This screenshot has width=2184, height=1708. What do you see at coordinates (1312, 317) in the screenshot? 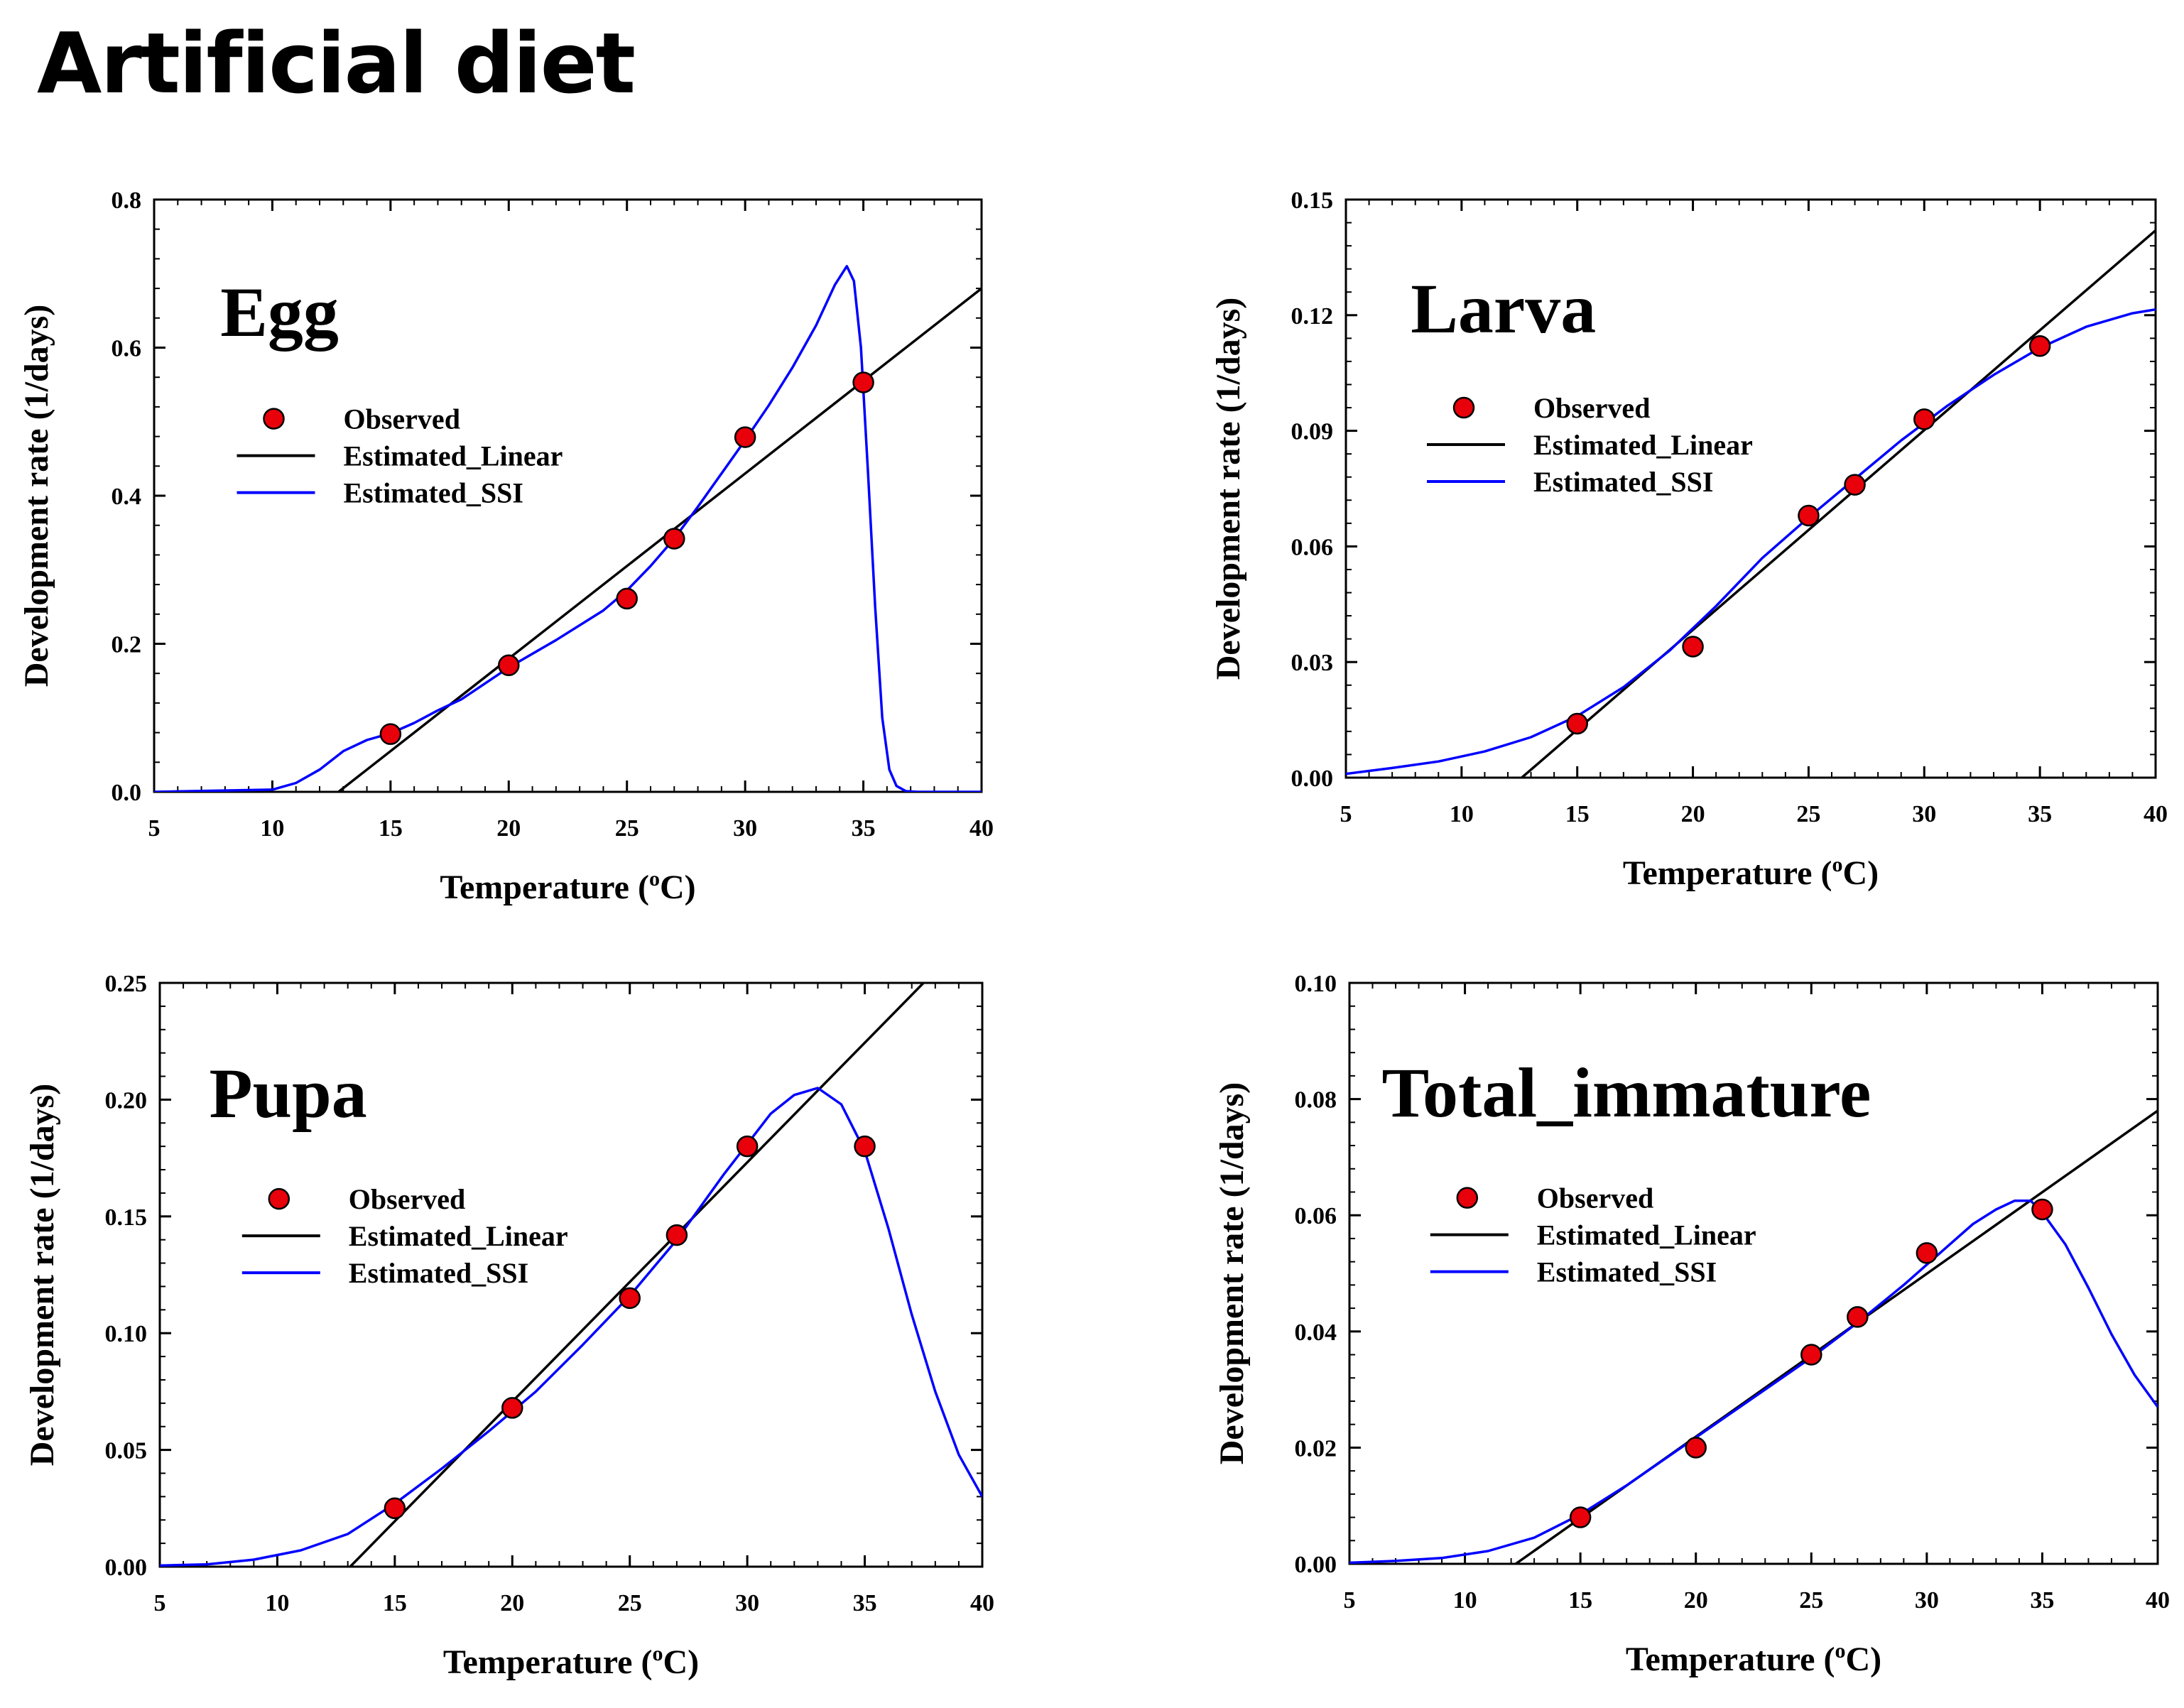
I see `y-tick-label: 0.12` at bounding box center [1312, 317].